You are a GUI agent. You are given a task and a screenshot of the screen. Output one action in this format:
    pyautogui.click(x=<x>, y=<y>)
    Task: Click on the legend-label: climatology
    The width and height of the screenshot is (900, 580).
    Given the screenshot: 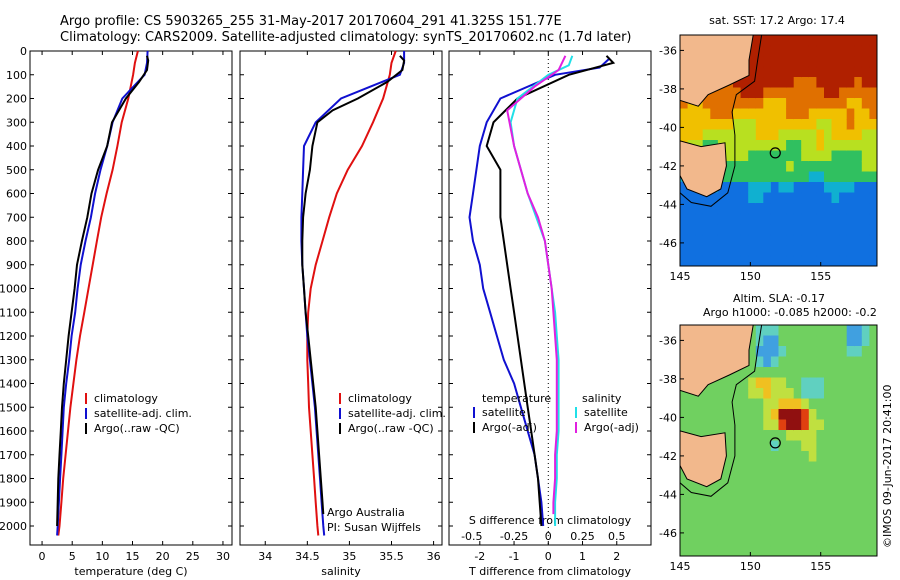 What is the action you would take?
    pyautogui.click(x=380, y=398)
    